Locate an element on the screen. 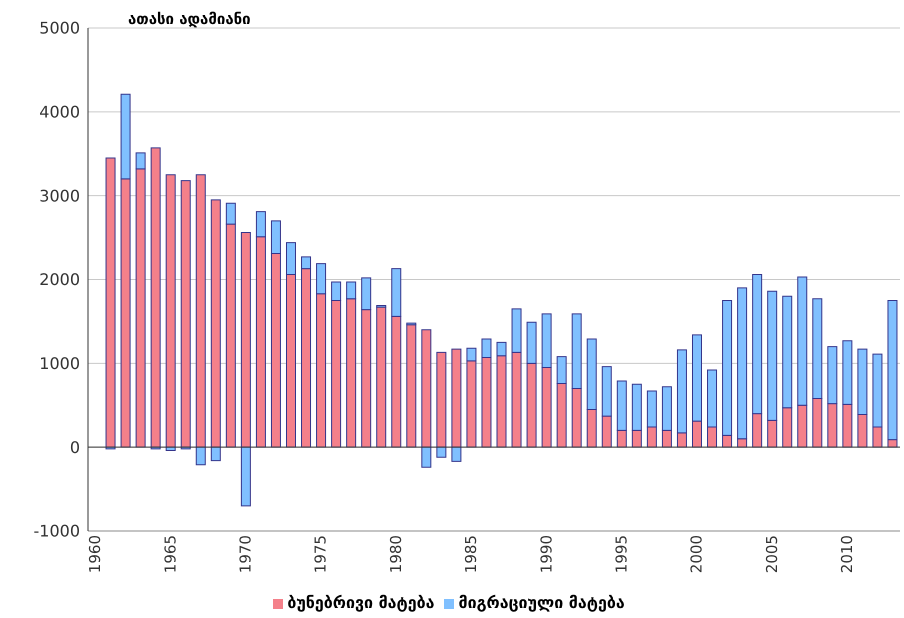 This screenshot has width=904, height=618. y-axis-title: ათასი ადამიანი is located at coordinates (189, 19).